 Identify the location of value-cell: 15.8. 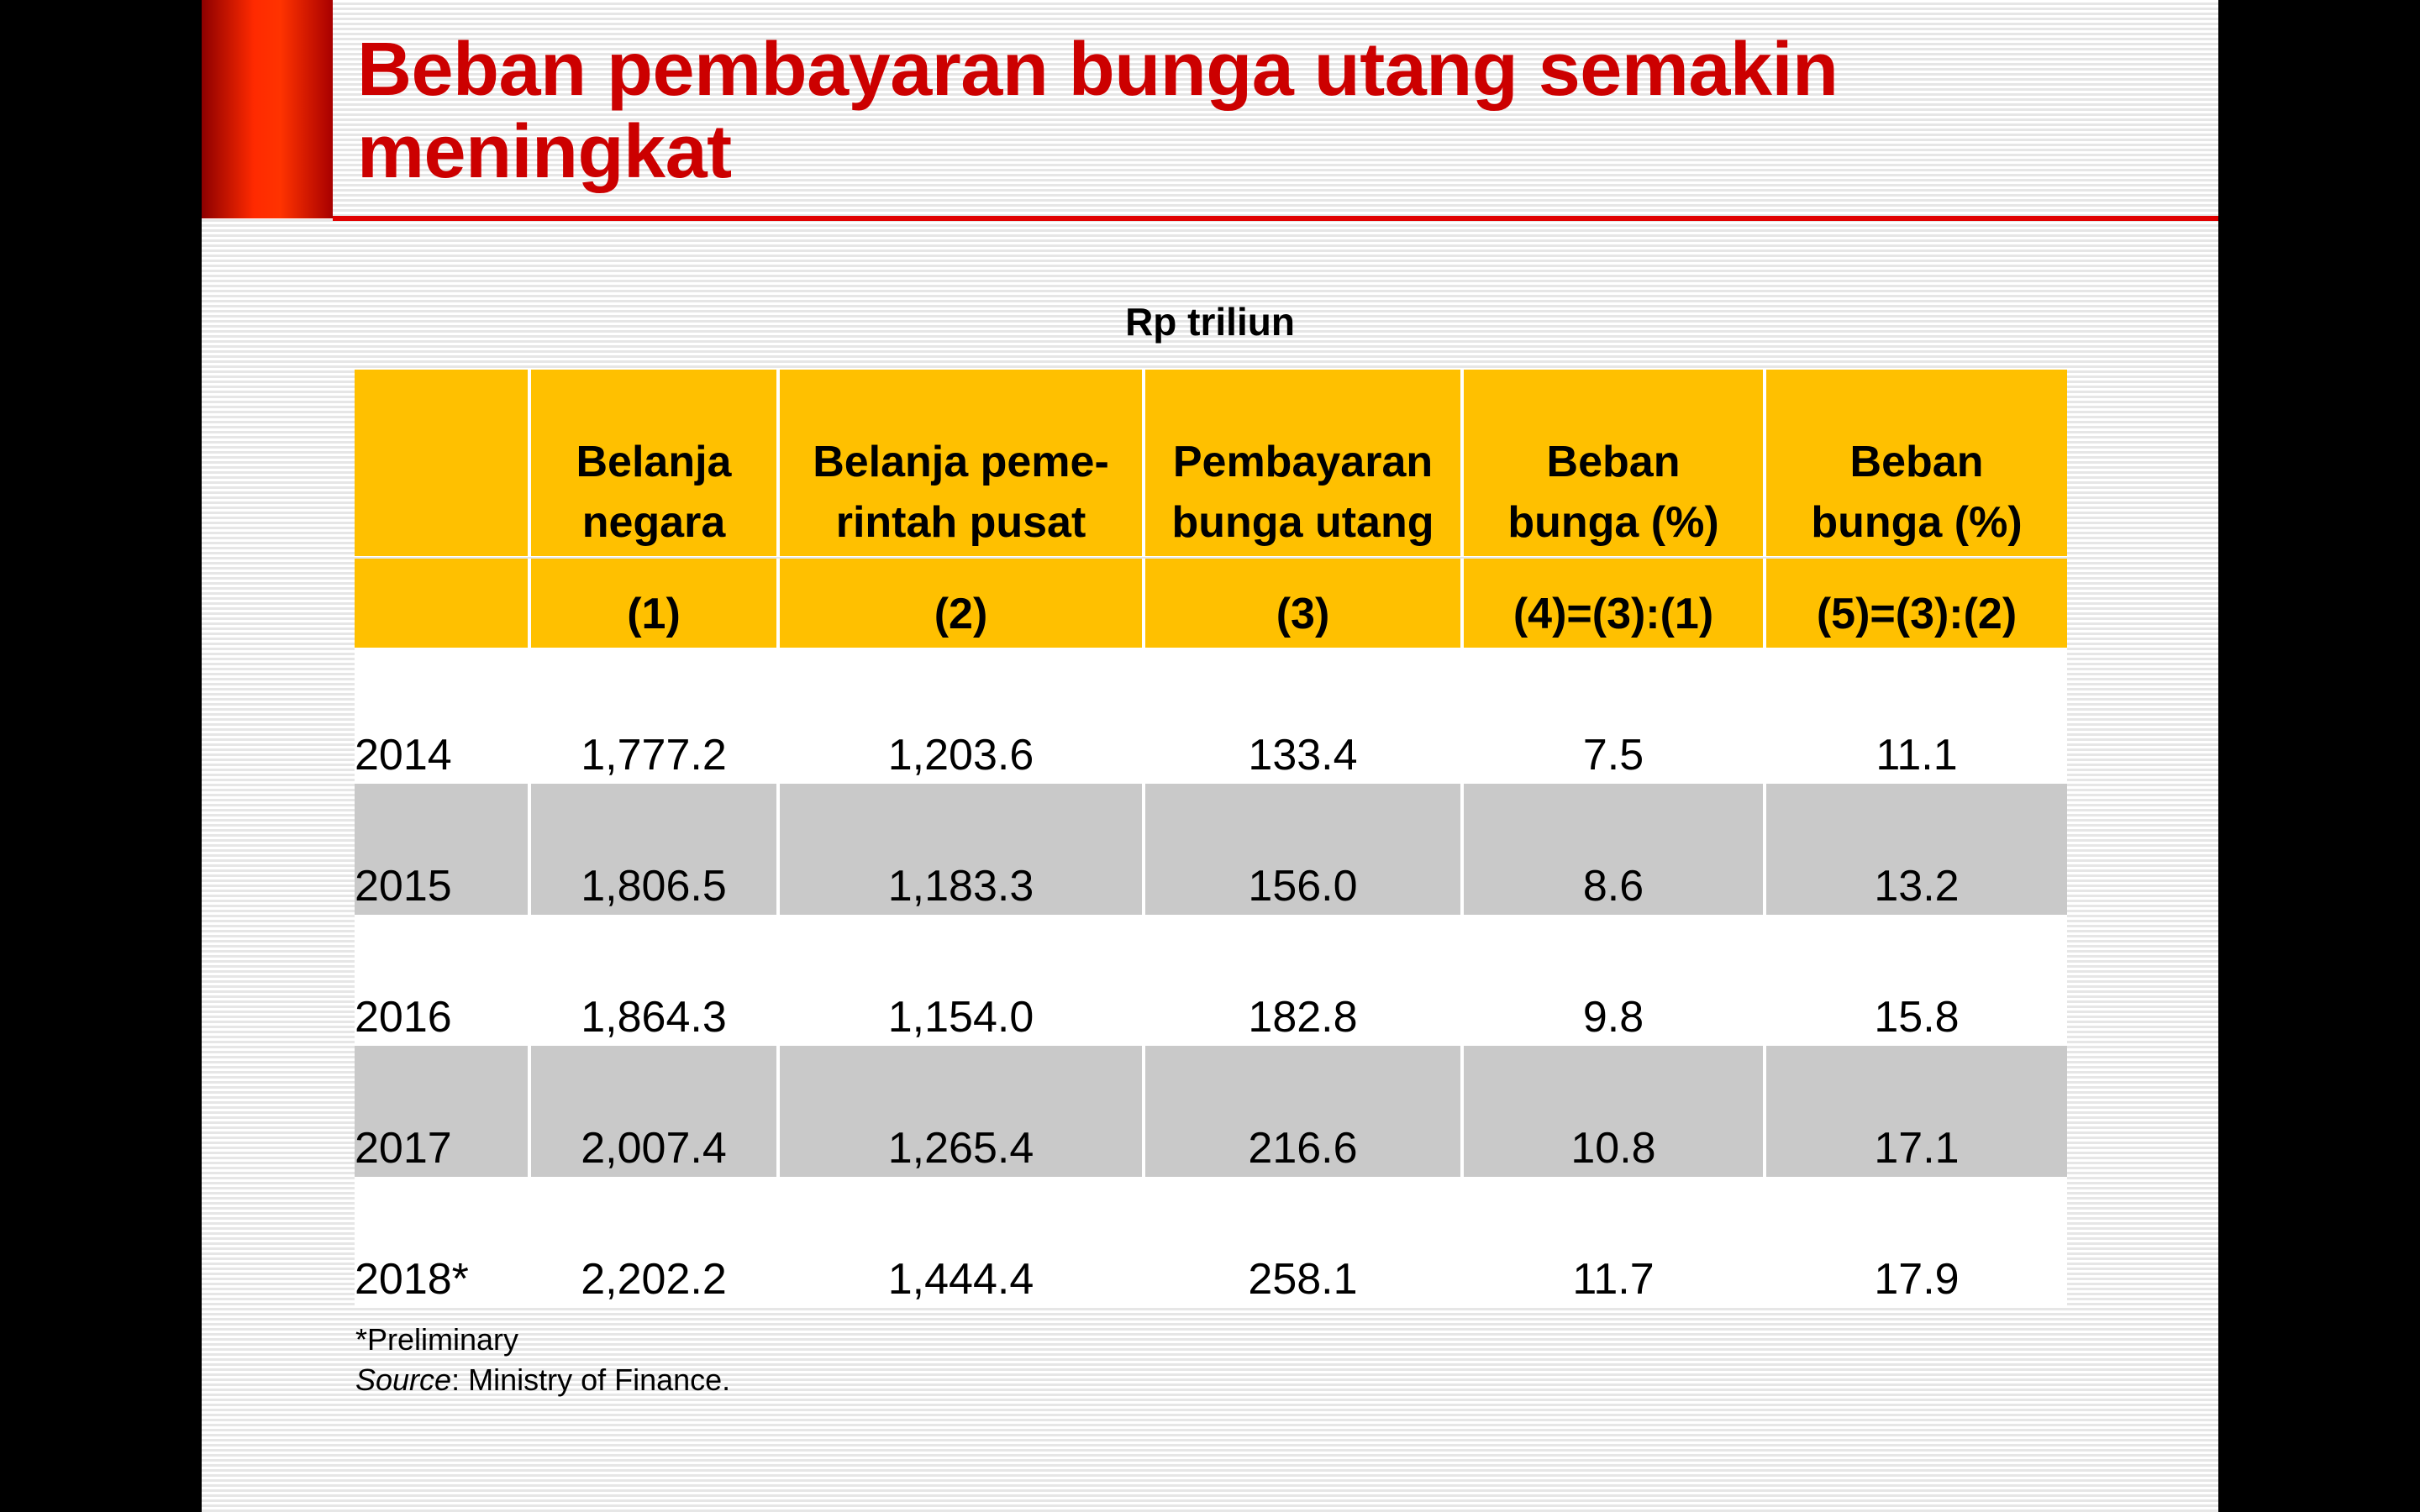
(1917, 980).